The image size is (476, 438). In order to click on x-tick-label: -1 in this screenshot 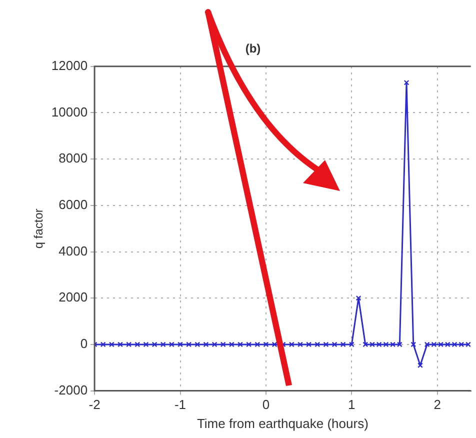, I will do `click(180, 404)`.